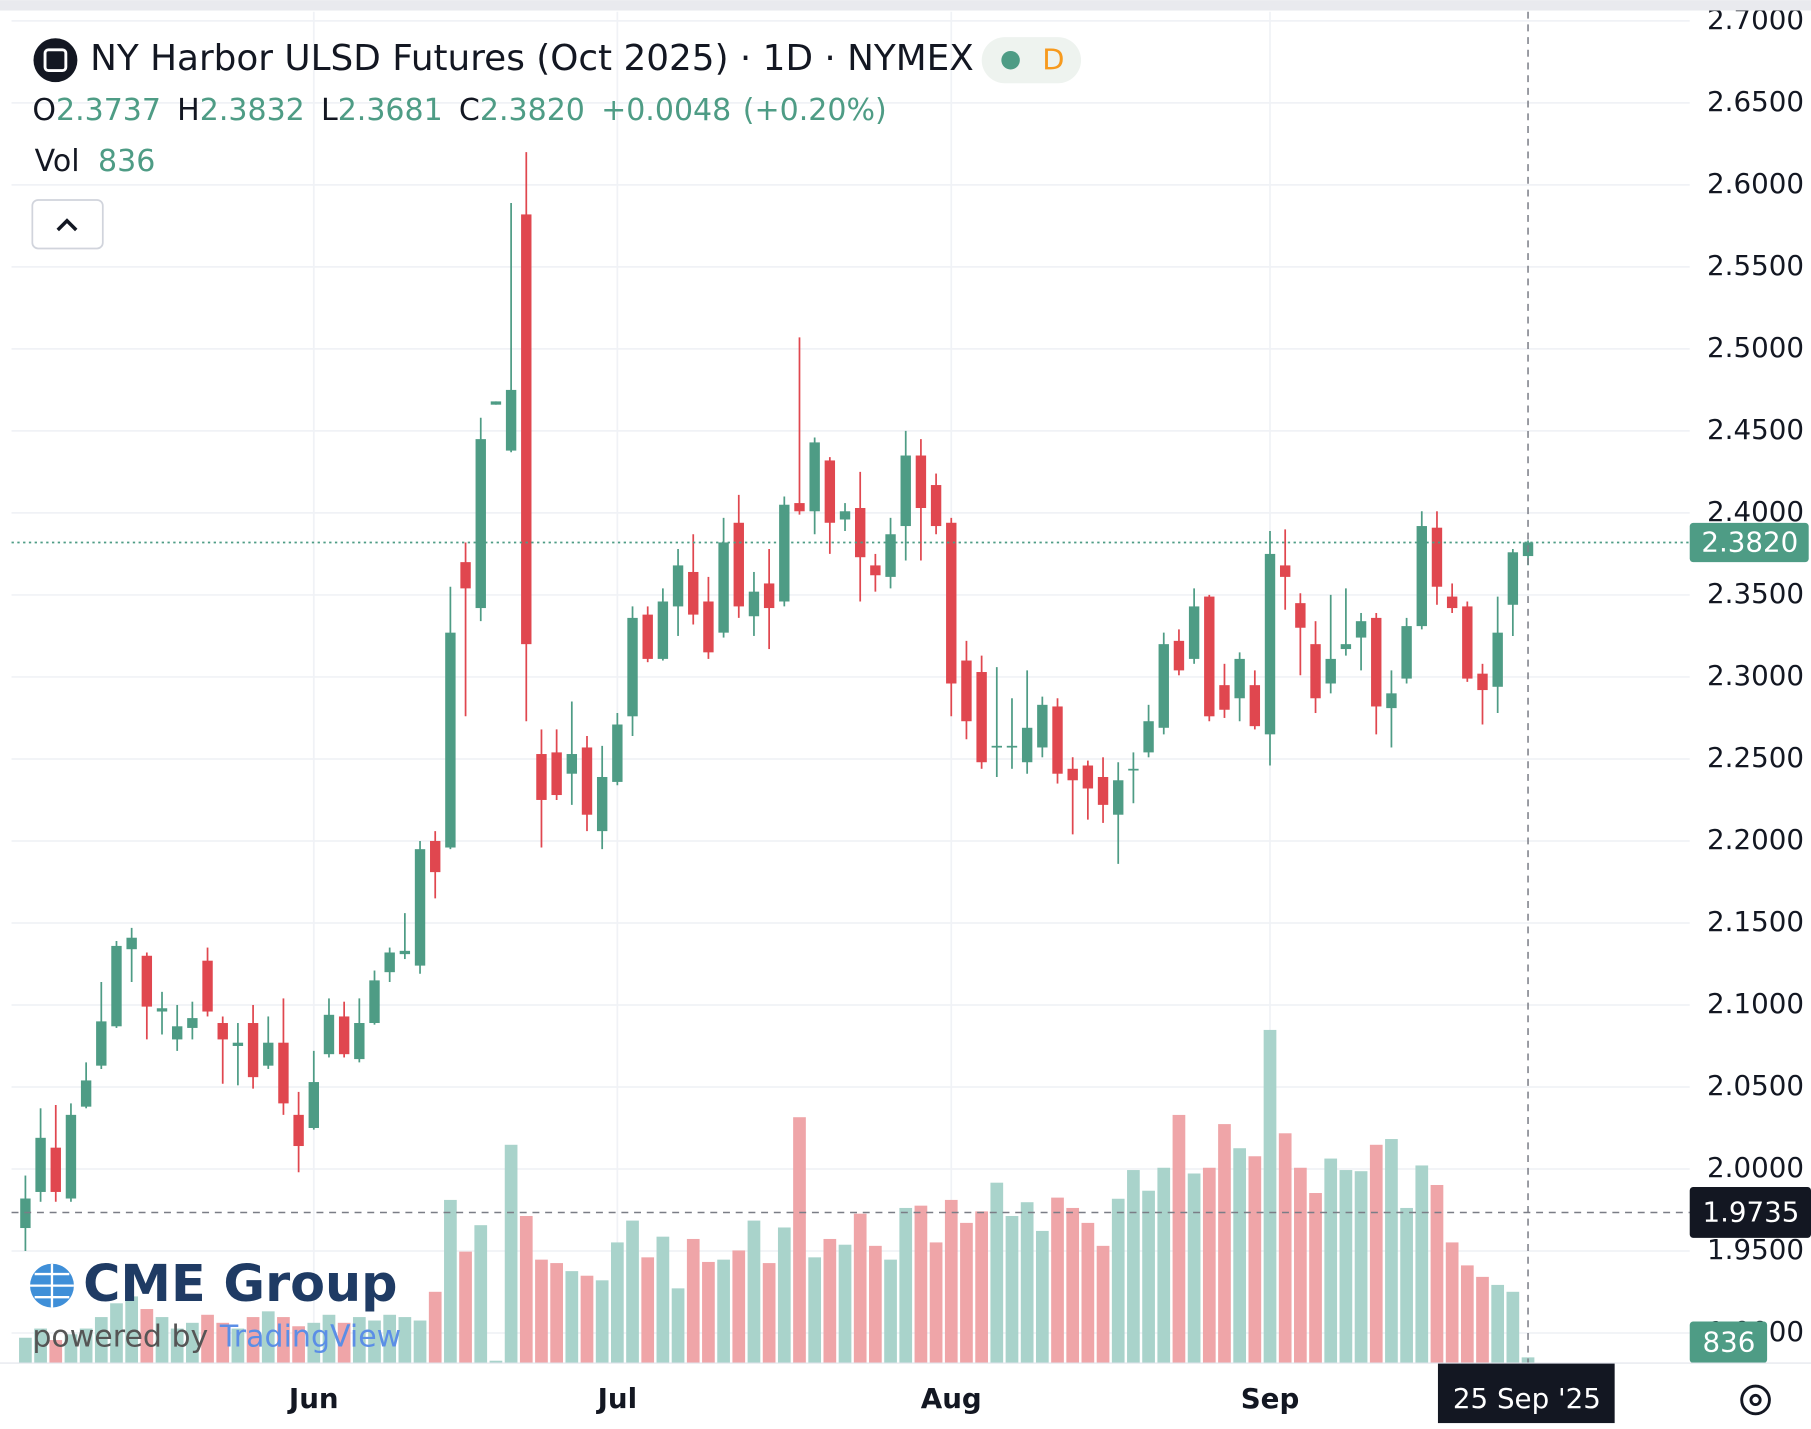 The height and width of the screenshot is (1429, 1811). What do you see at coordinates (1755, 265) in the screenshot?
I see `y-tick-label: 2.5500` at bounding box center [1755, 265].